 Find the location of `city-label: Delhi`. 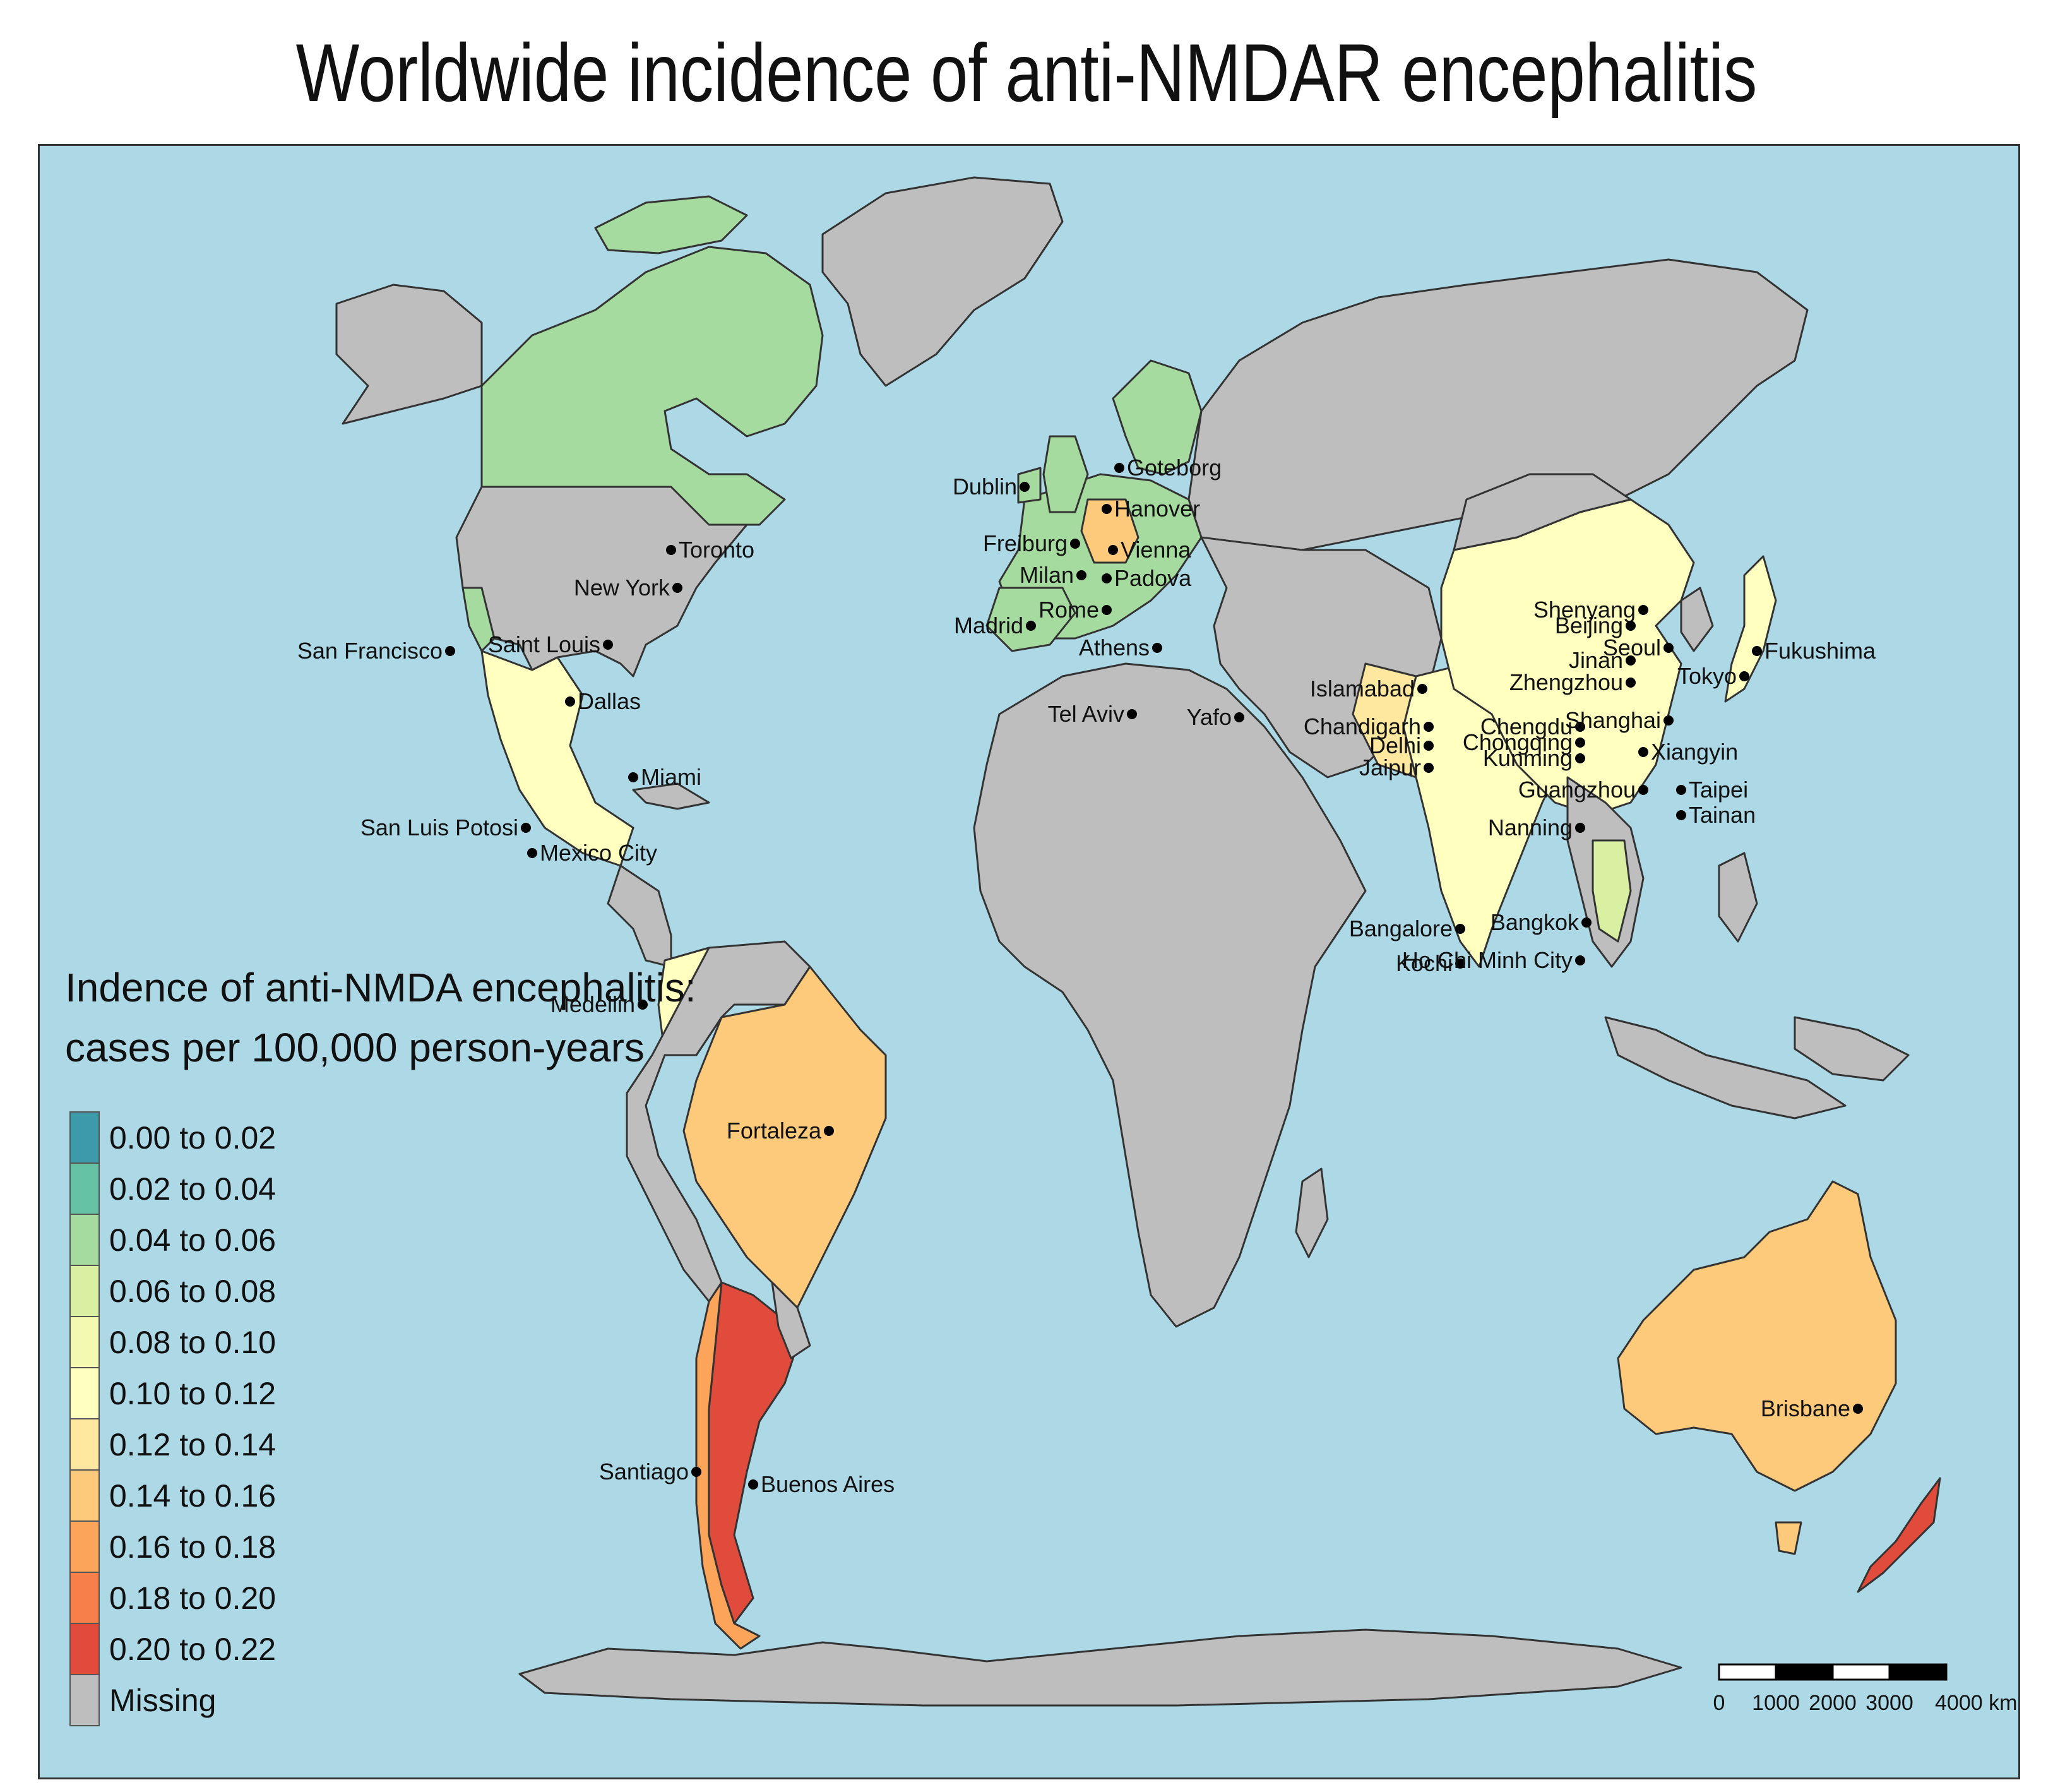

city-label: Delhi is located at coordinates (1395, 745).